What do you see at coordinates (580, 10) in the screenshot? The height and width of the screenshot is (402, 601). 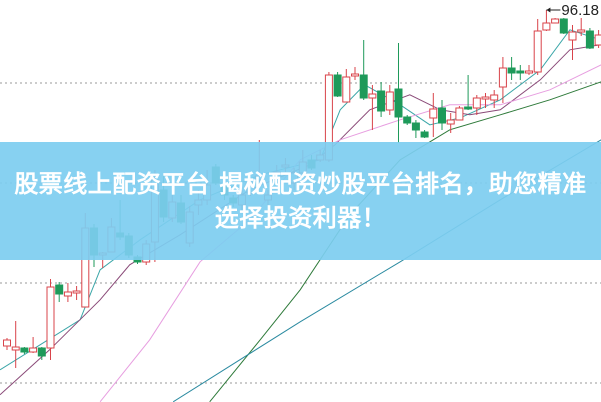 I see `high-price-label: 96.18` at bounding box center [580, 10].